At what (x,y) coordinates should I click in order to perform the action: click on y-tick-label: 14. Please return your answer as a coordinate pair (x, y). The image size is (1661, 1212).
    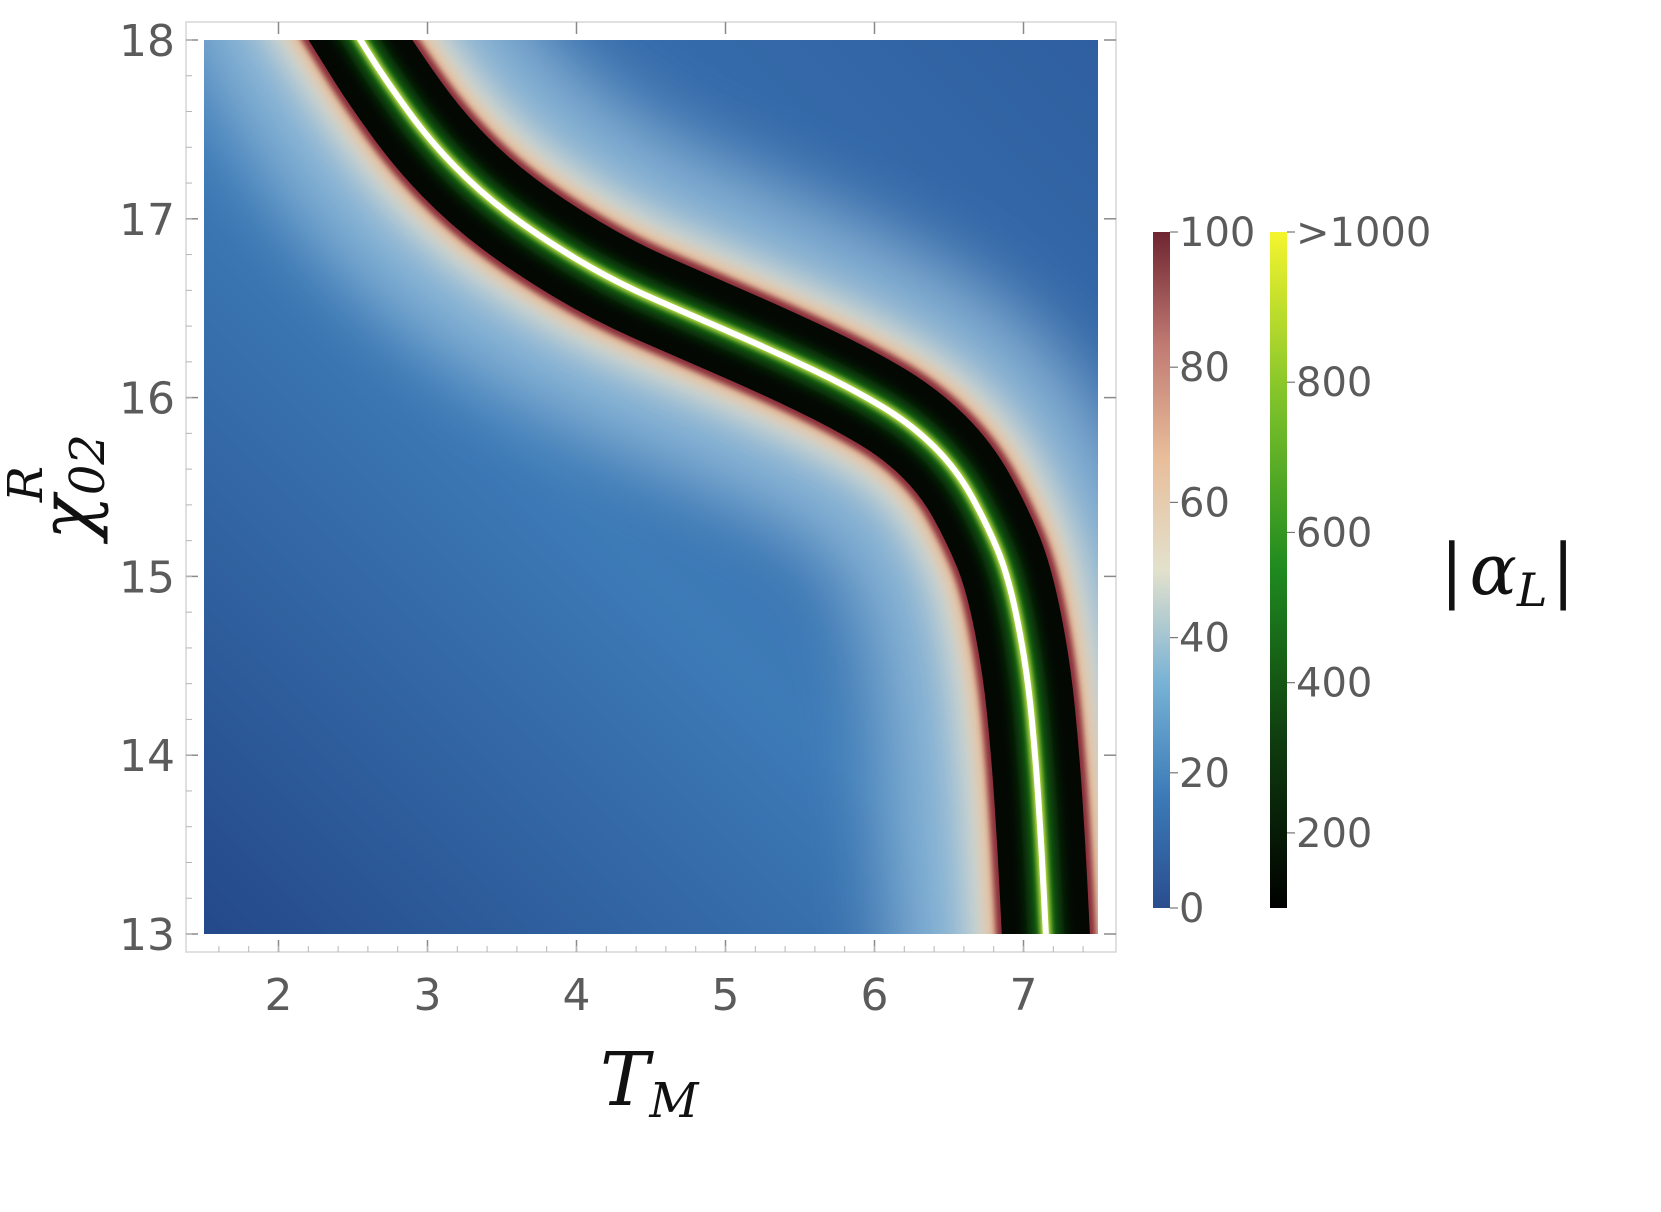
    Looking at the image, I should click on (147, 756).